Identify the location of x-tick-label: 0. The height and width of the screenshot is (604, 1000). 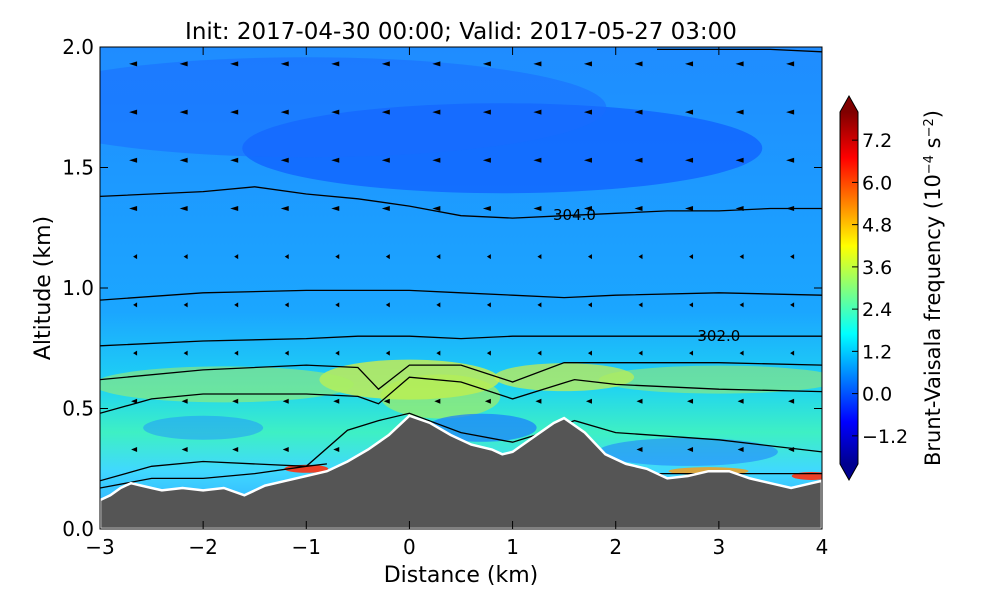
(409, 547).